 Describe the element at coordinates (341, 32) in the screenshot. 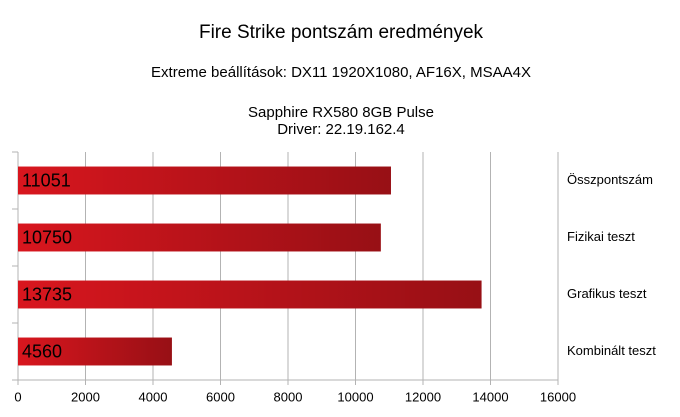

I see `chart-title: Fire Strike pontszám eredmények` at that location.